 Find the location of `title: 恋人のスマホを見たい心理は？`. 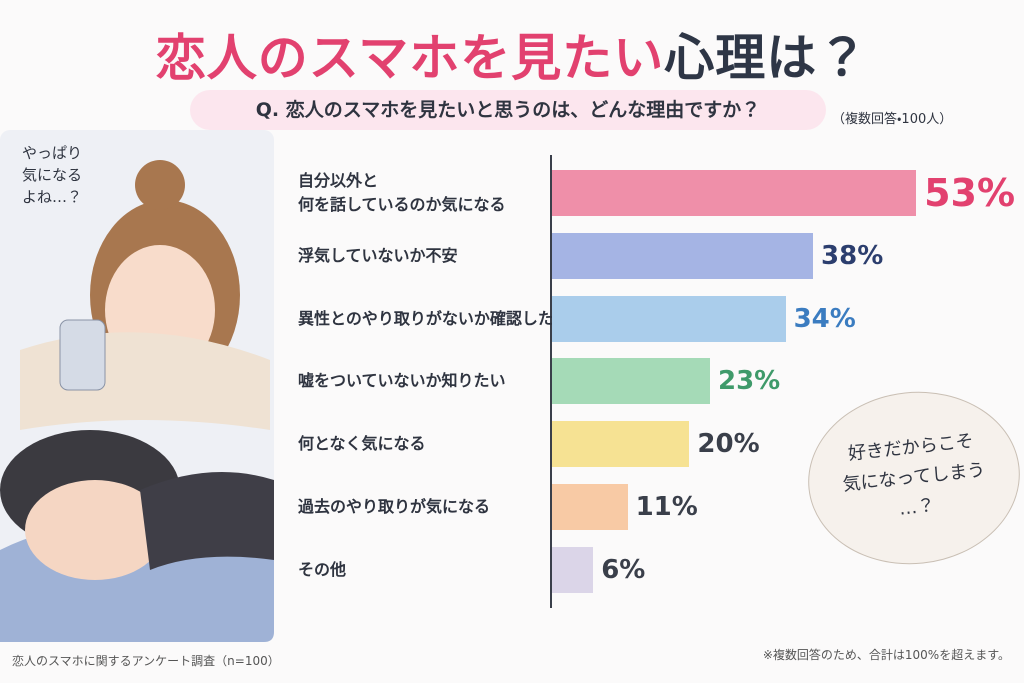

title: 恋人のスマホを見たい心理は？ is located at coordinates (512, 54).